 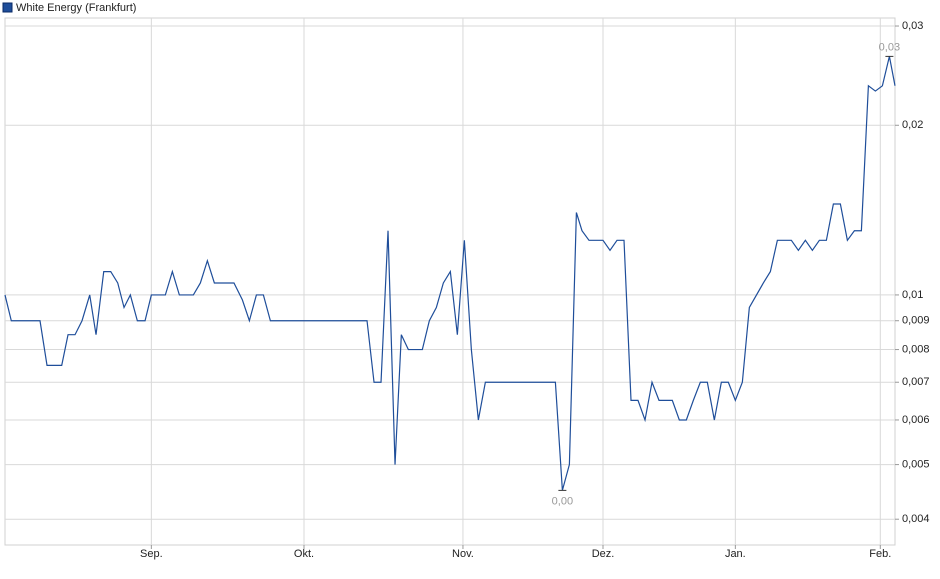 I want to click on y-tick-label: 0,02, so click(x=912, y=125).